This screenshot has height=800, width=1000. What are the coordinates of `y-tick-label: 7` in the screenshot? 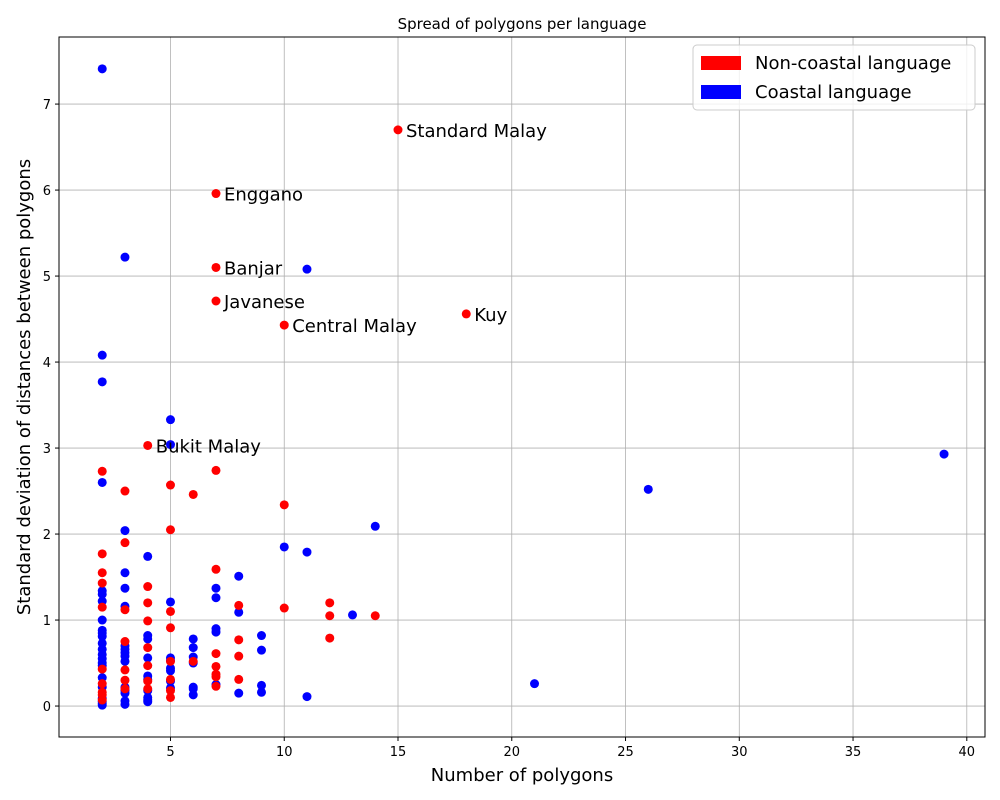 It's located at (47, 105).